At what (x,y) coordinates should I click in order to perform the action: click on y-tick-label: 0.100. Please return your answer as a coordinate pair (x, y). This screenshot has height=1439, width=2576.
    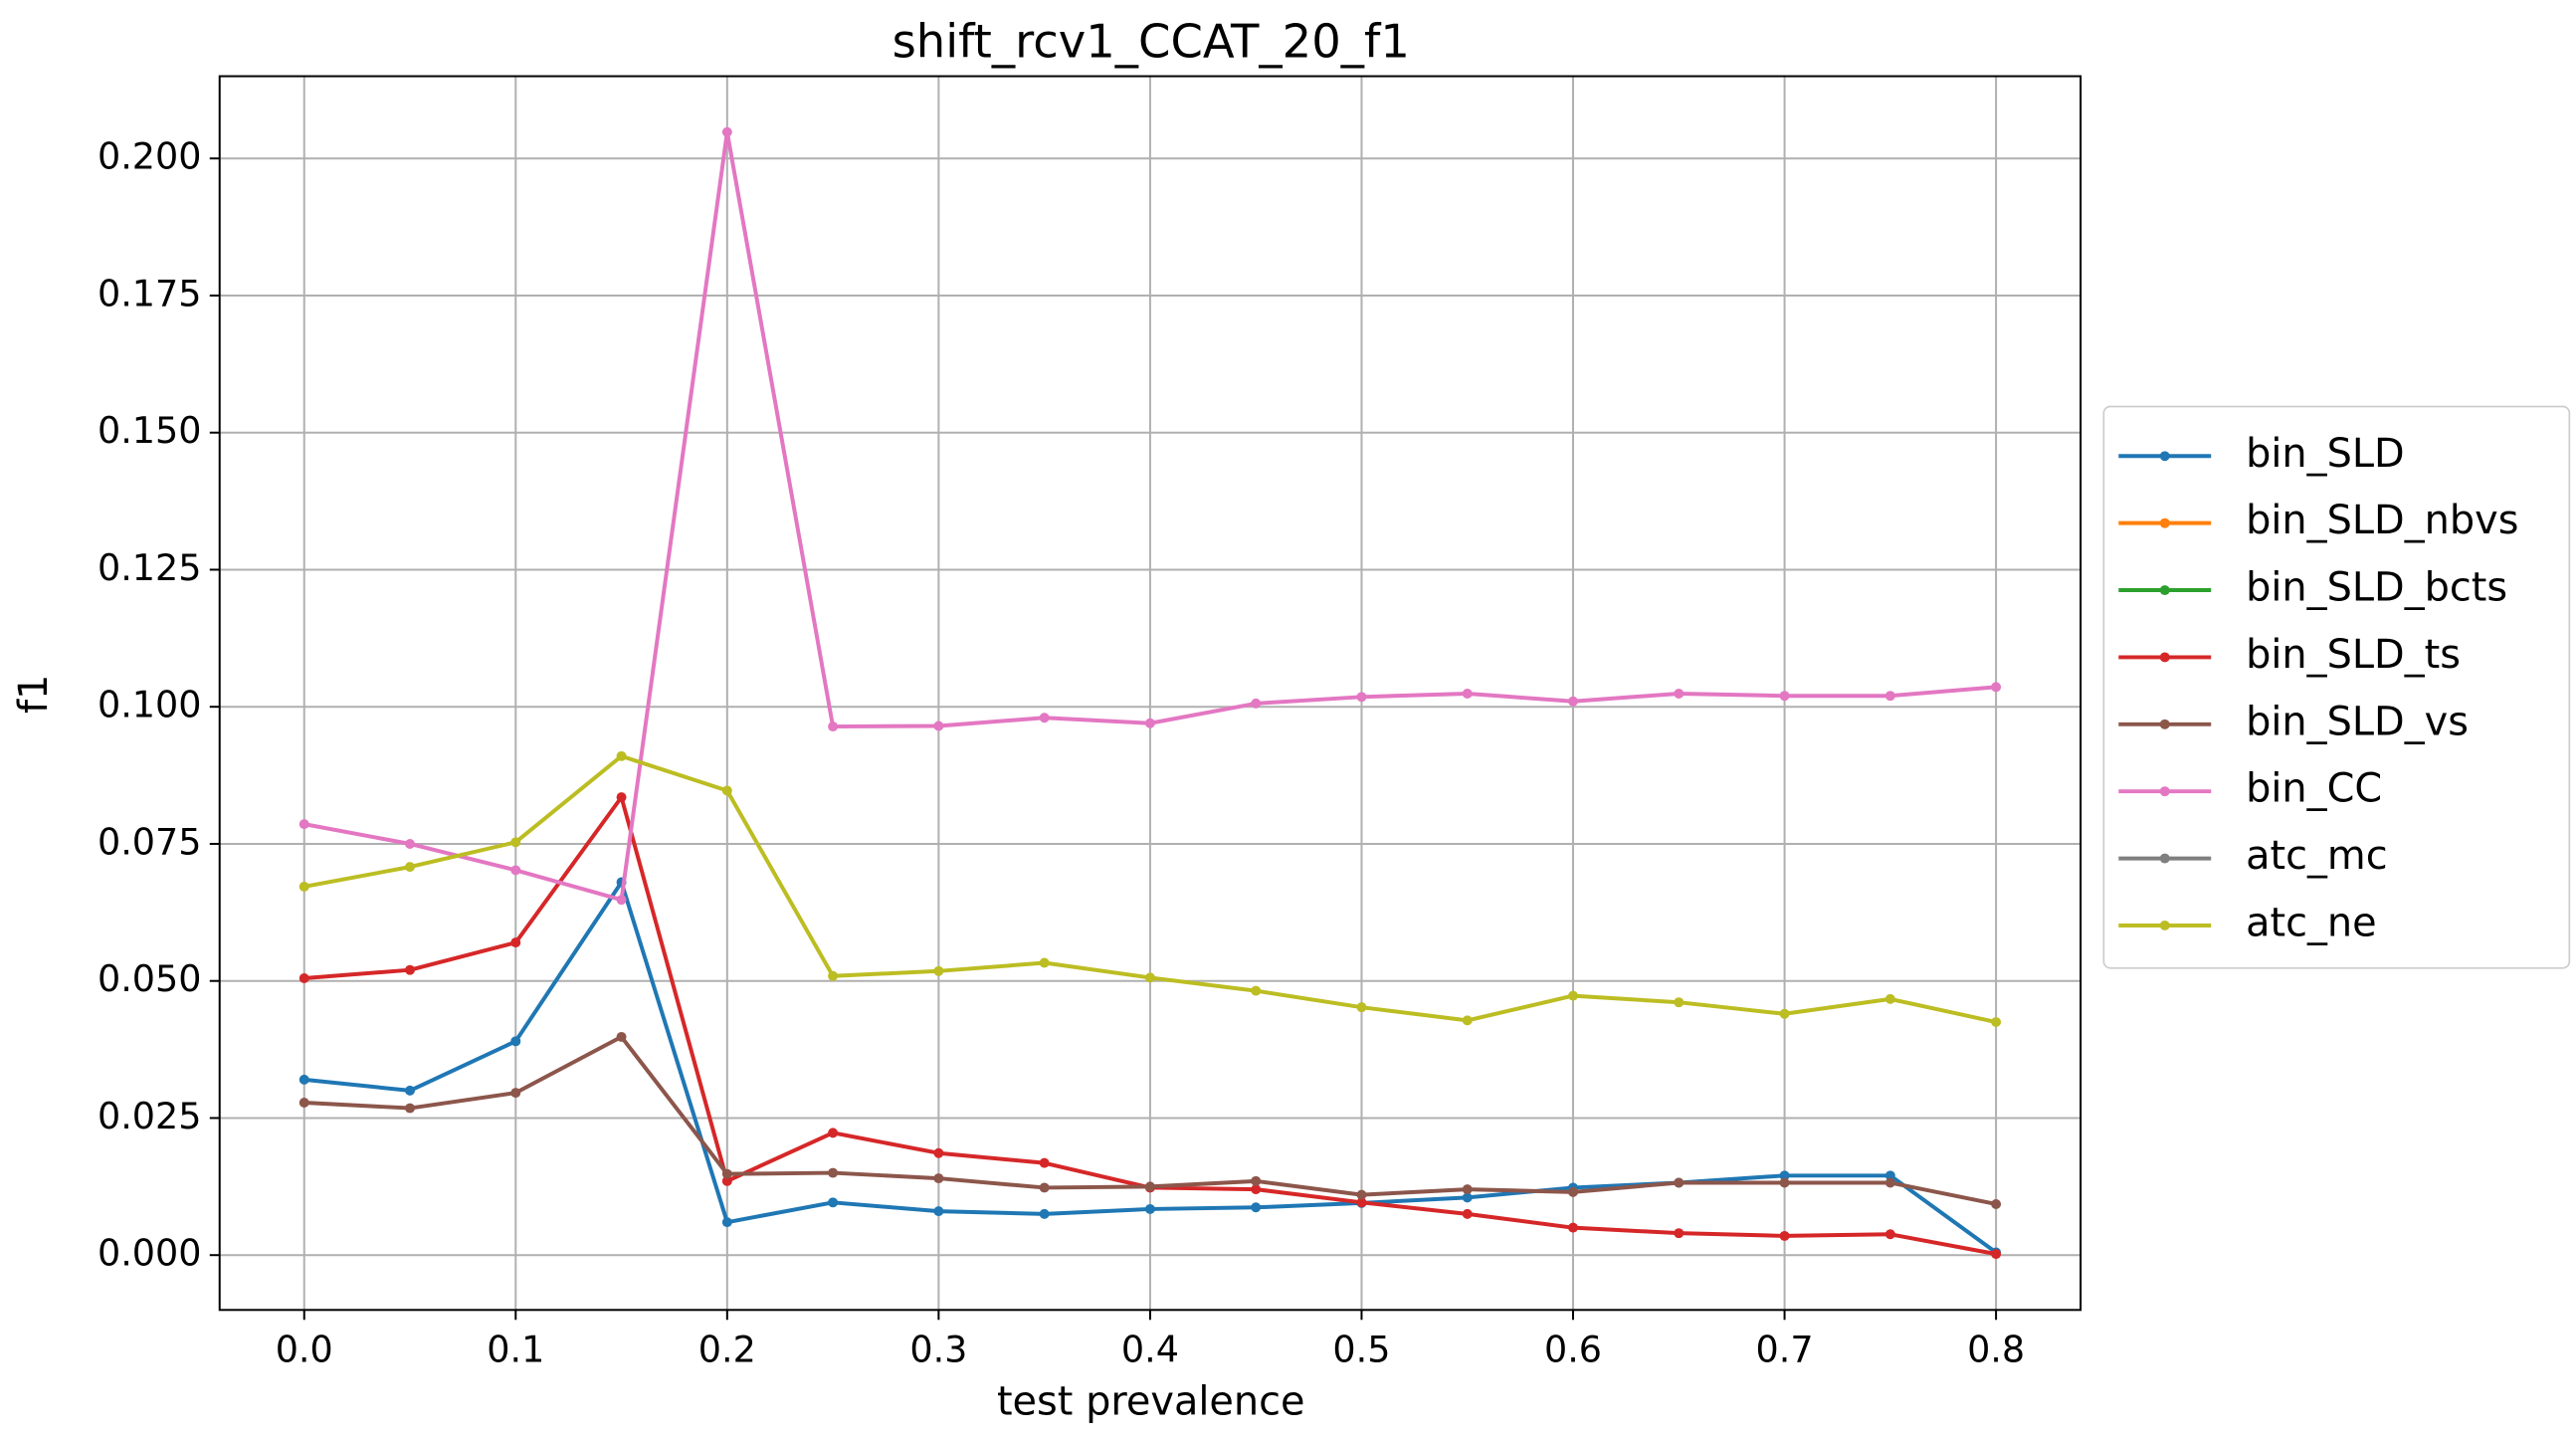
    Looking at the image, I should click on (150, 705).